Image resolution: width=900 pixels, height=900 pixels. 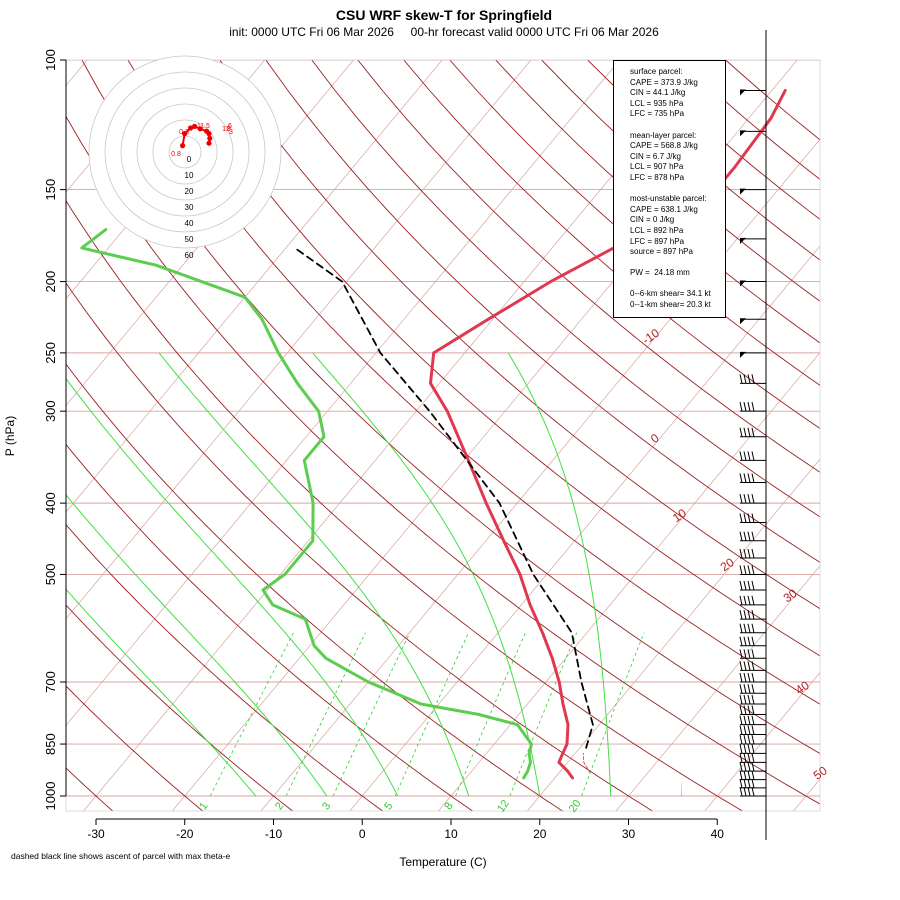 I want to click on y-tick-label: 700, so click(x=50, y=682).